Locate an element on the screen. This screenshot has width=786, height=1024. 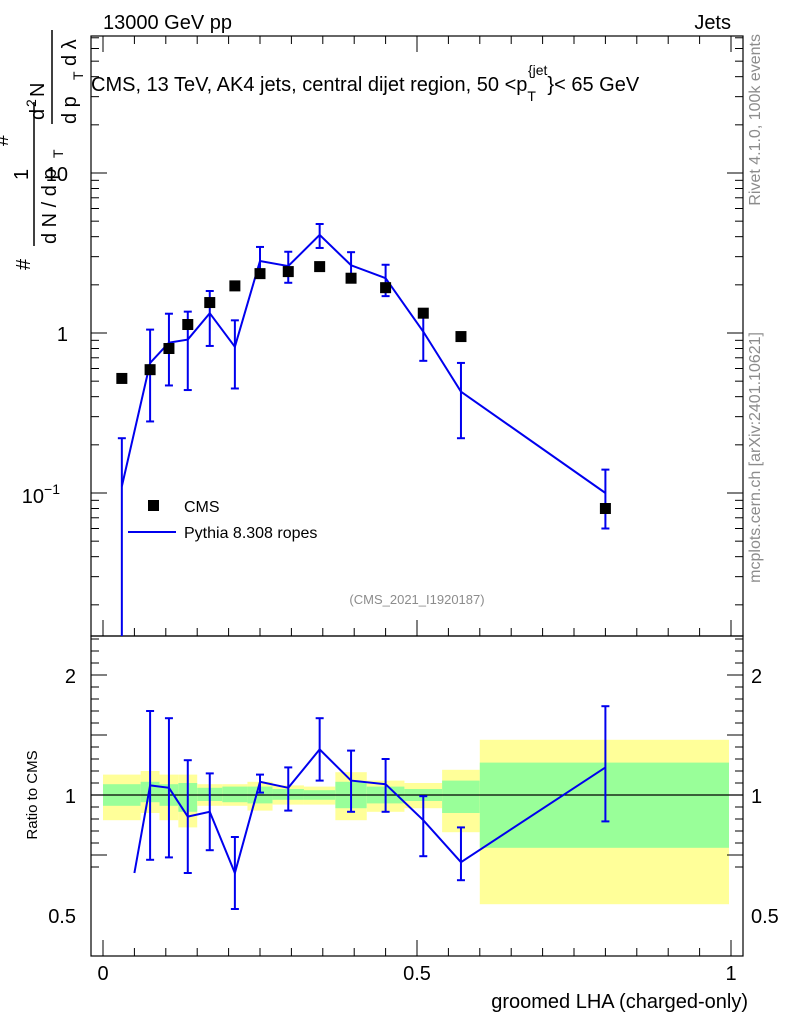
ratio-plot-marks is located at coordinates (371, 807).